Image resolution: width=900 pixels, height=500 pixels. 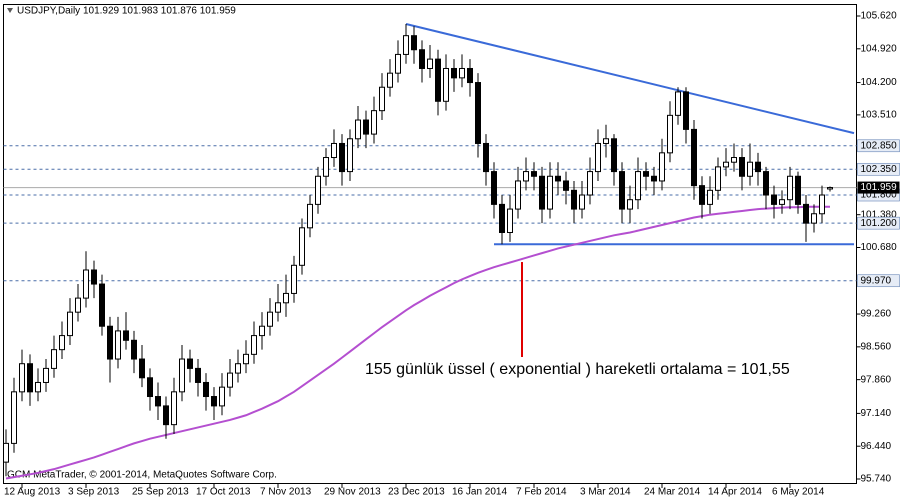 What do you see at coordinates (798, 492) in the screenshot?
I see `x-tick-label: 6 May 2014` at bounding box center [798, 492].